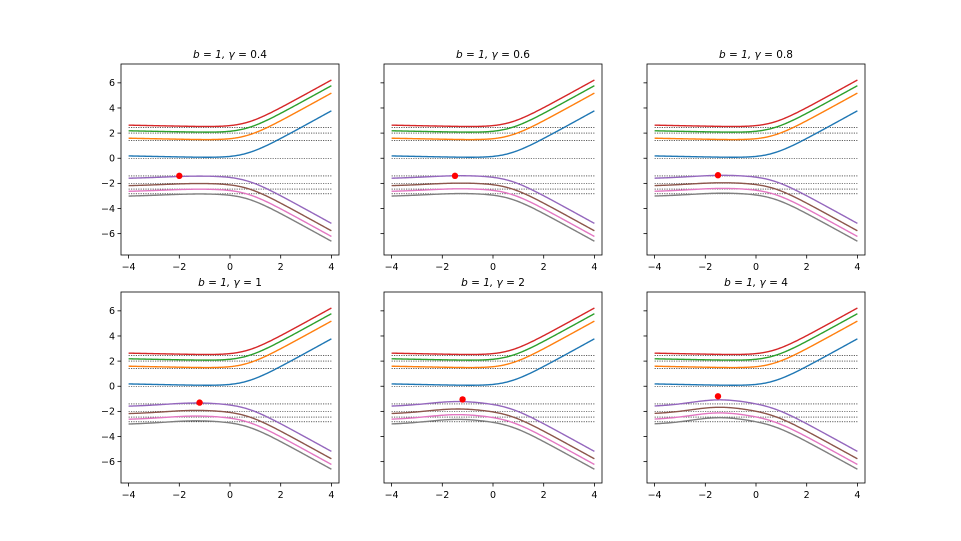 The image size is (961, 541). What do you see at coordinates (112, 83) in the screenshot?
I see `y-tick-label: 6` at bounding box center [112, 83].